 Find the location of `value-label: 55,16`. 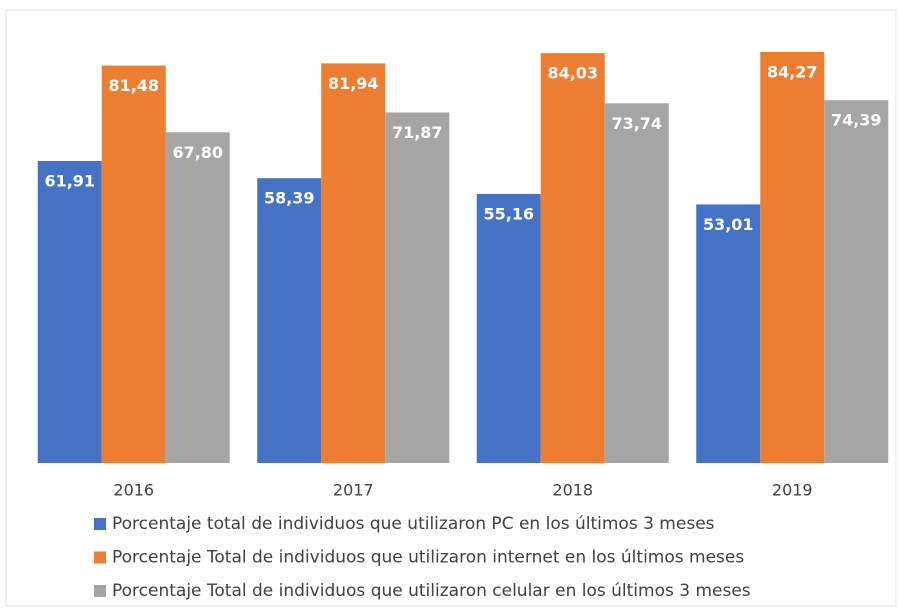

value-label: 55,16 is located at coordinates (508, 213).